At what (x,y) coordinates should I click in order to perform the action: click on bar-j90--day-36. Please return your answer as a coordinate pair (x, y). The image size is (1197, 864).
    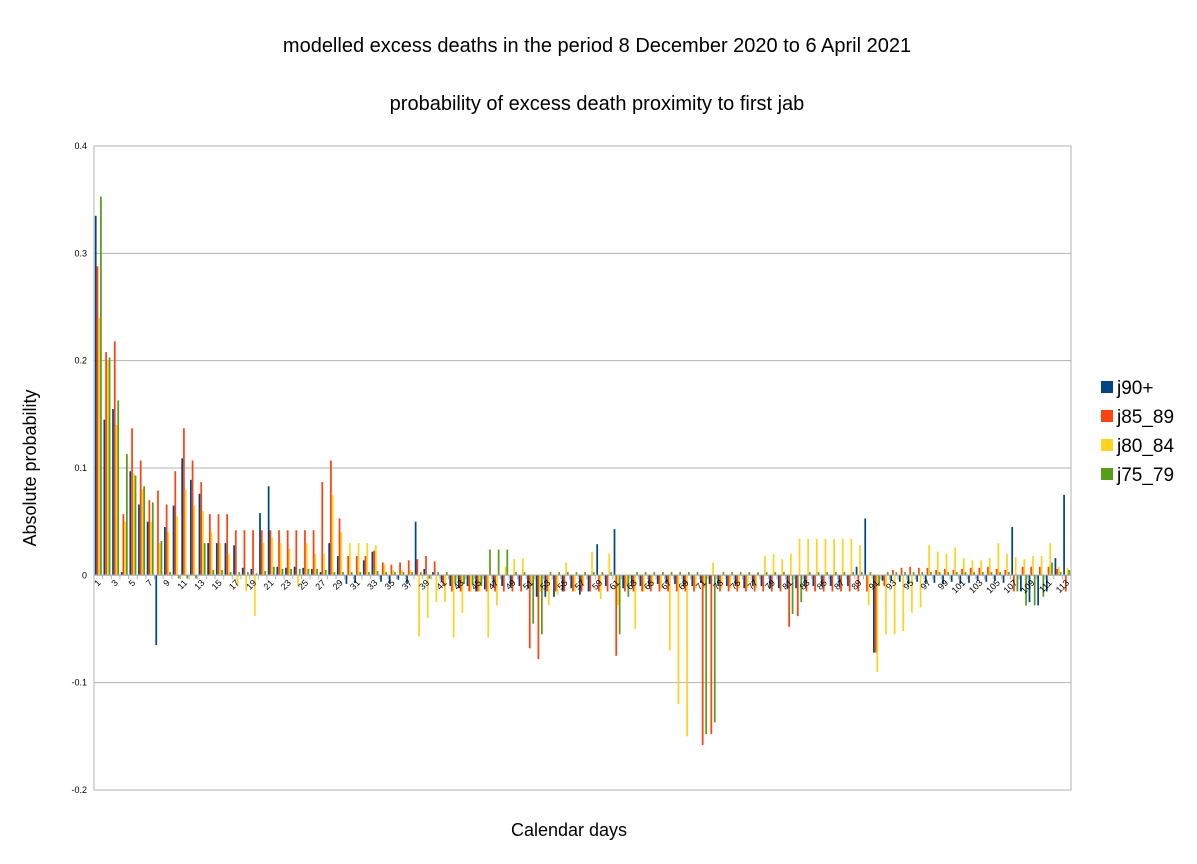
    Looking at the image, I should click on (398, 577).